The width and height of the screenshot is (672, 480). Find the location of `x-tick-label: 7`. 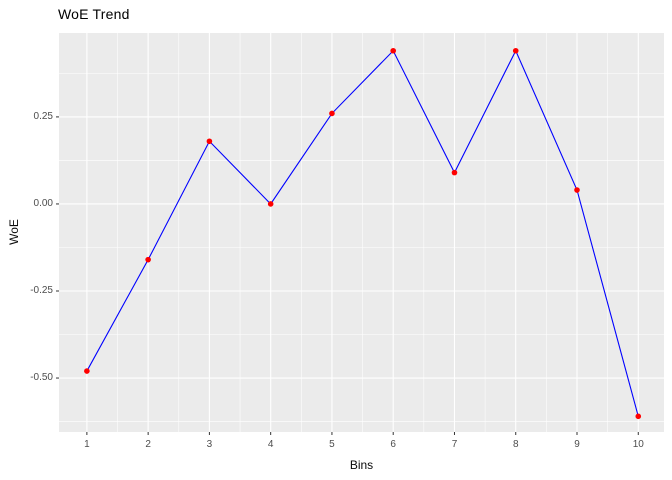

x-tick-label: 7 is located at coordinates (454, 444).